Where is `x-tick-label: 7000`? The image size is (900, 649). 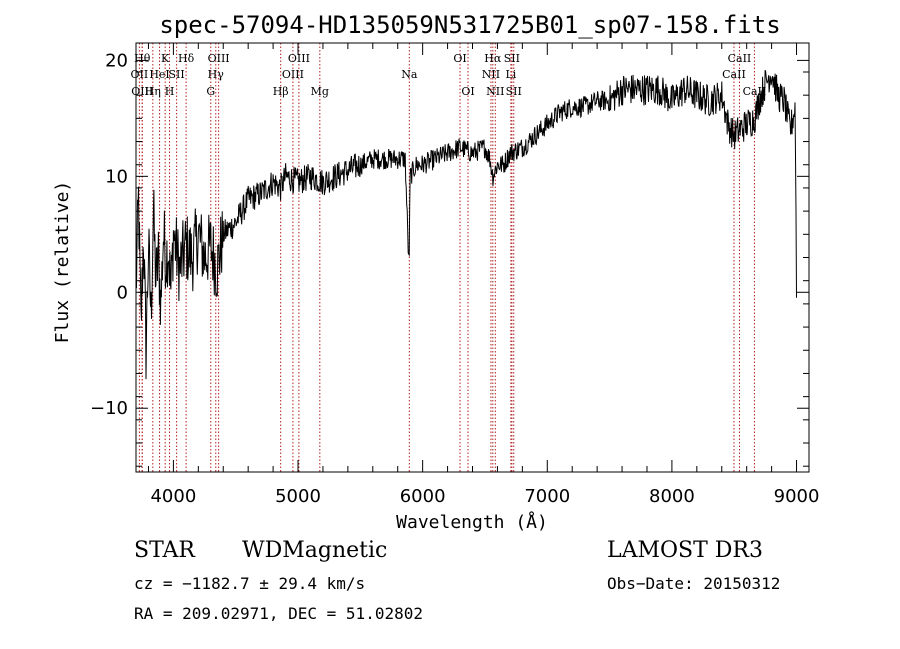 x-tick-label: 7000 is located at coordinates (547, 496).